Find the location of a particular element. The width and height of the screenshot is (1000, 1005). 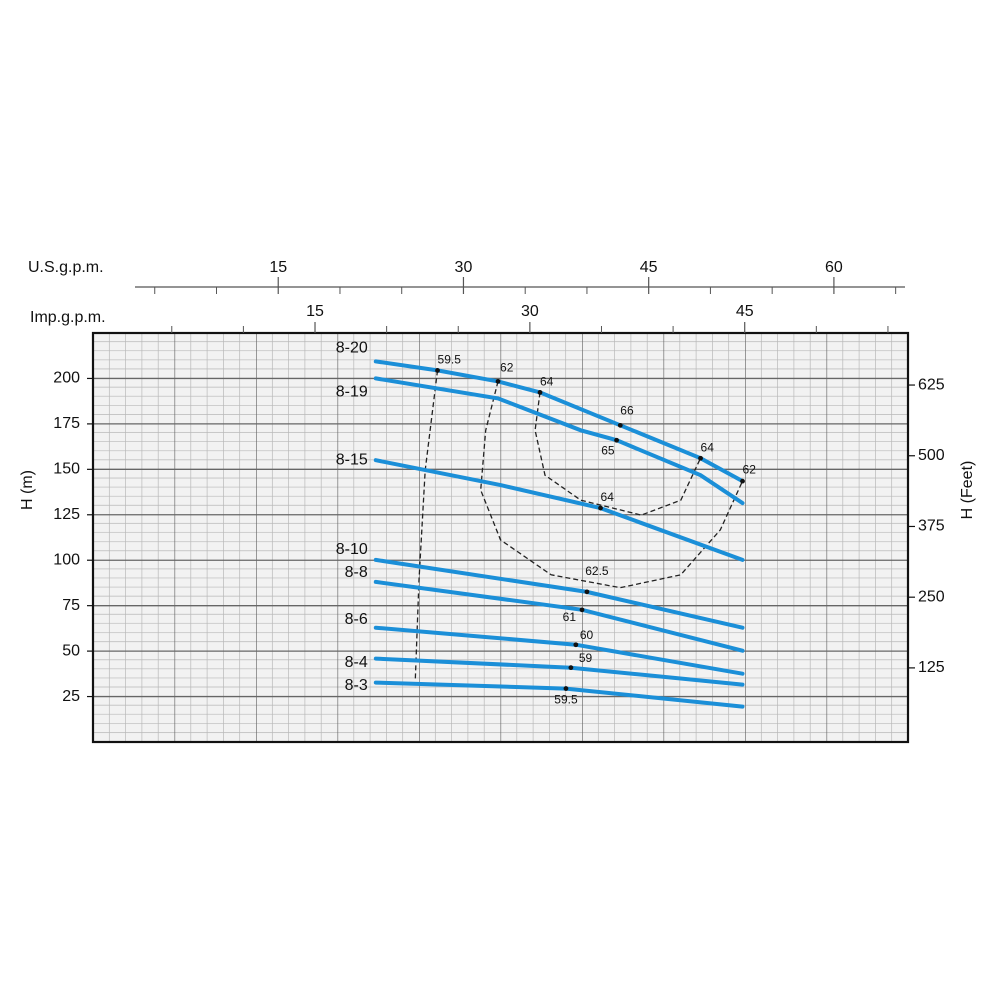

y-axis-label: H (m) is located at coordinates (27, 490).